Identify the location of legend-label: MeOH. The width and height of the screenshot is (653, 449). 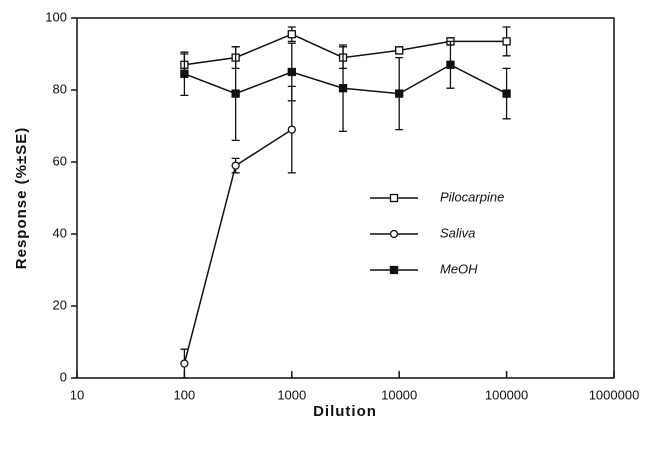
(459, 268).